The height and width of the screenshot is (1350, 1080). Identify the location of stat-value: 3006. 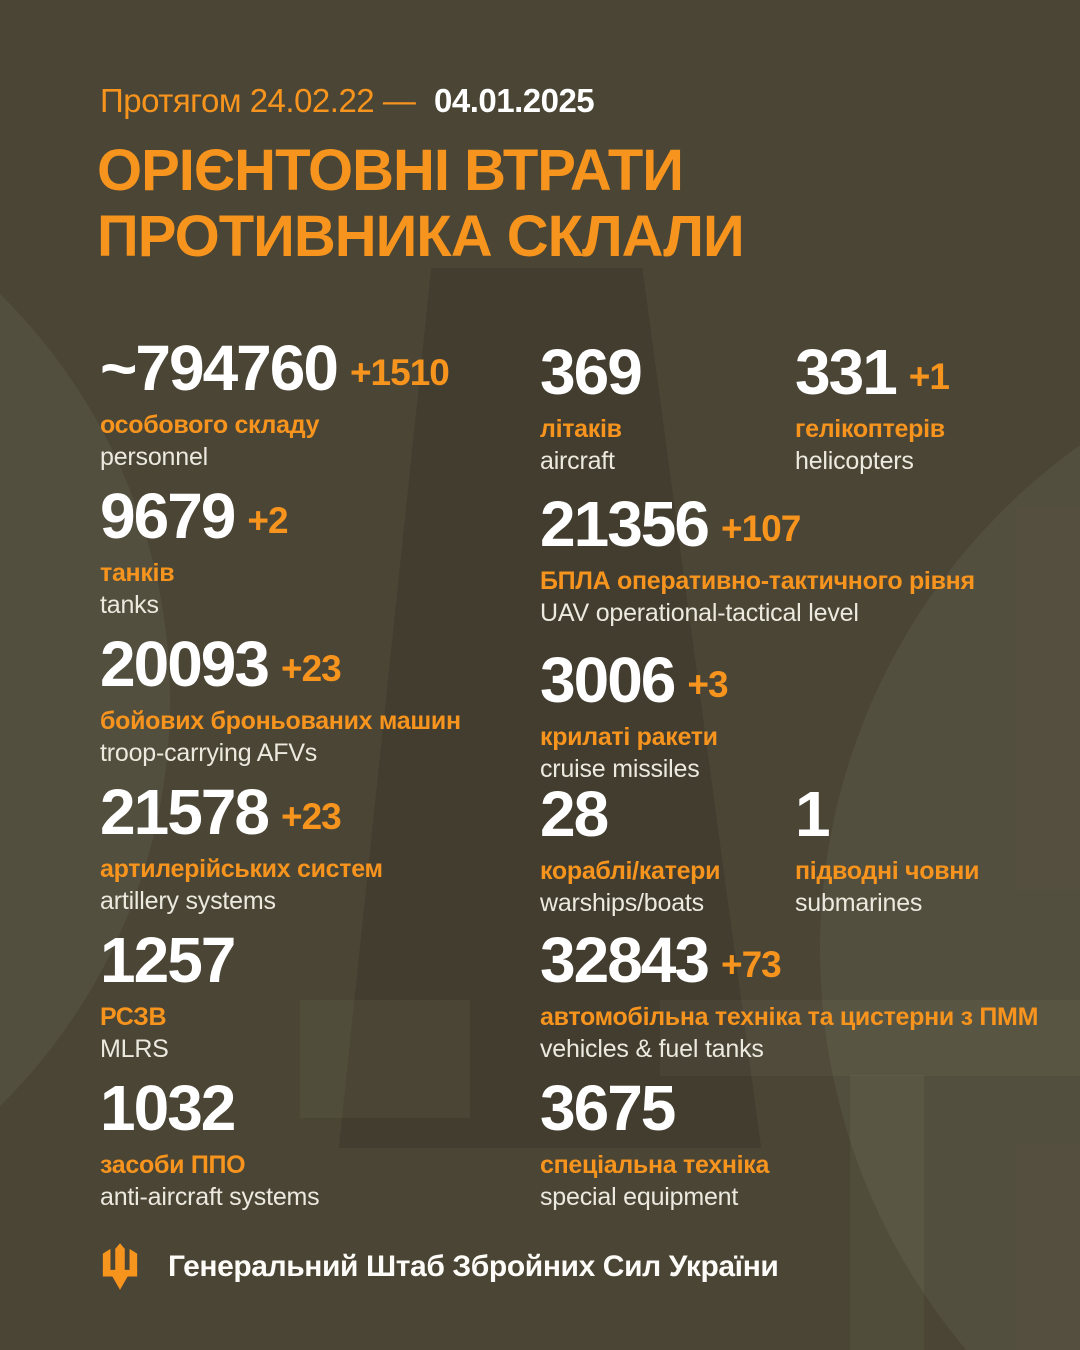
(608, 680).